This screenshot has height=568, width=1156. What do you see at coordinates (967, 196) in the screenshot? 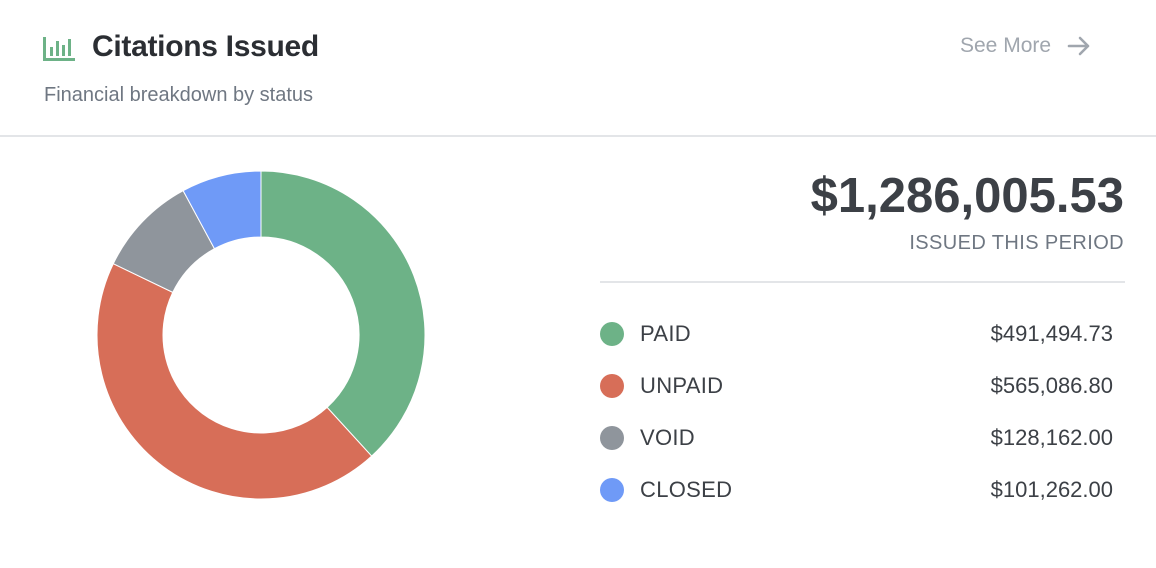
I see `total-amount: $1,286,005.53` at bounding box center [967, 196].